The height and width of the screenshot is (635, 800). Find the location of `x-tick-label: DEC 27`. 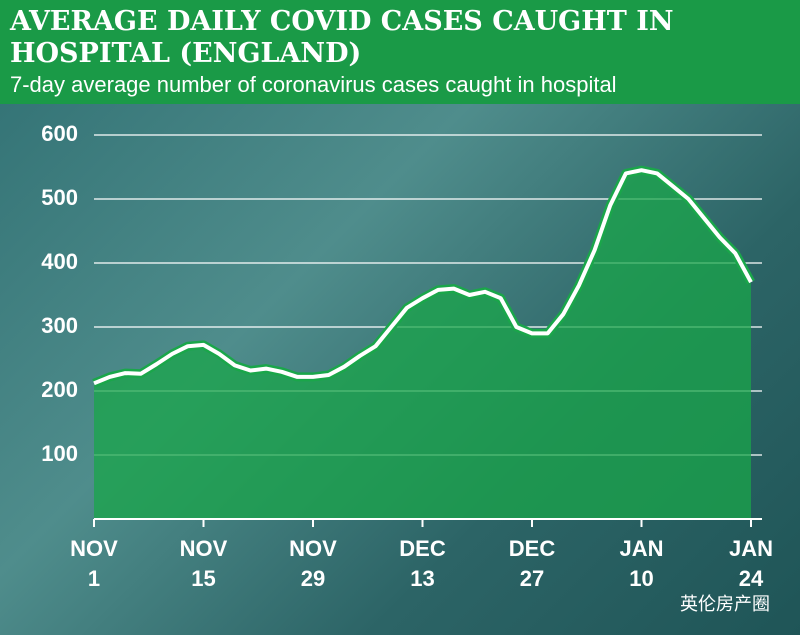

x-tick-label: DEC 27 is located at coordinates (532, 563).